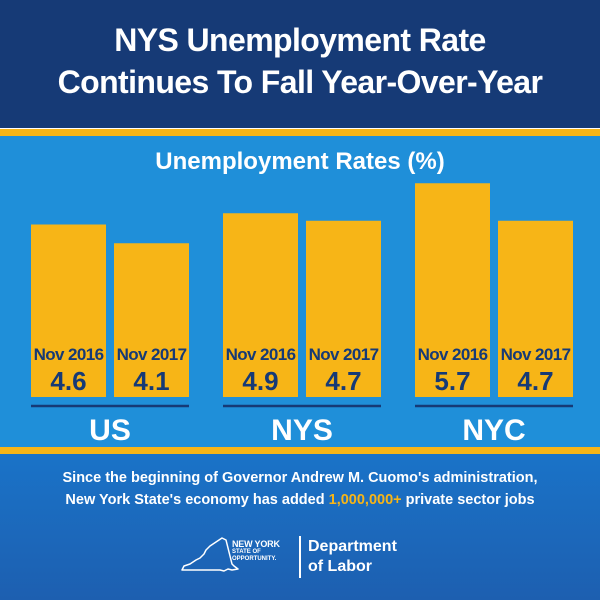 The image size is (600, 600). Describe the element at coordinates (352, 557) in the screenshot. I see `department-of-labor-wordmark: Department of Labor` at that location.